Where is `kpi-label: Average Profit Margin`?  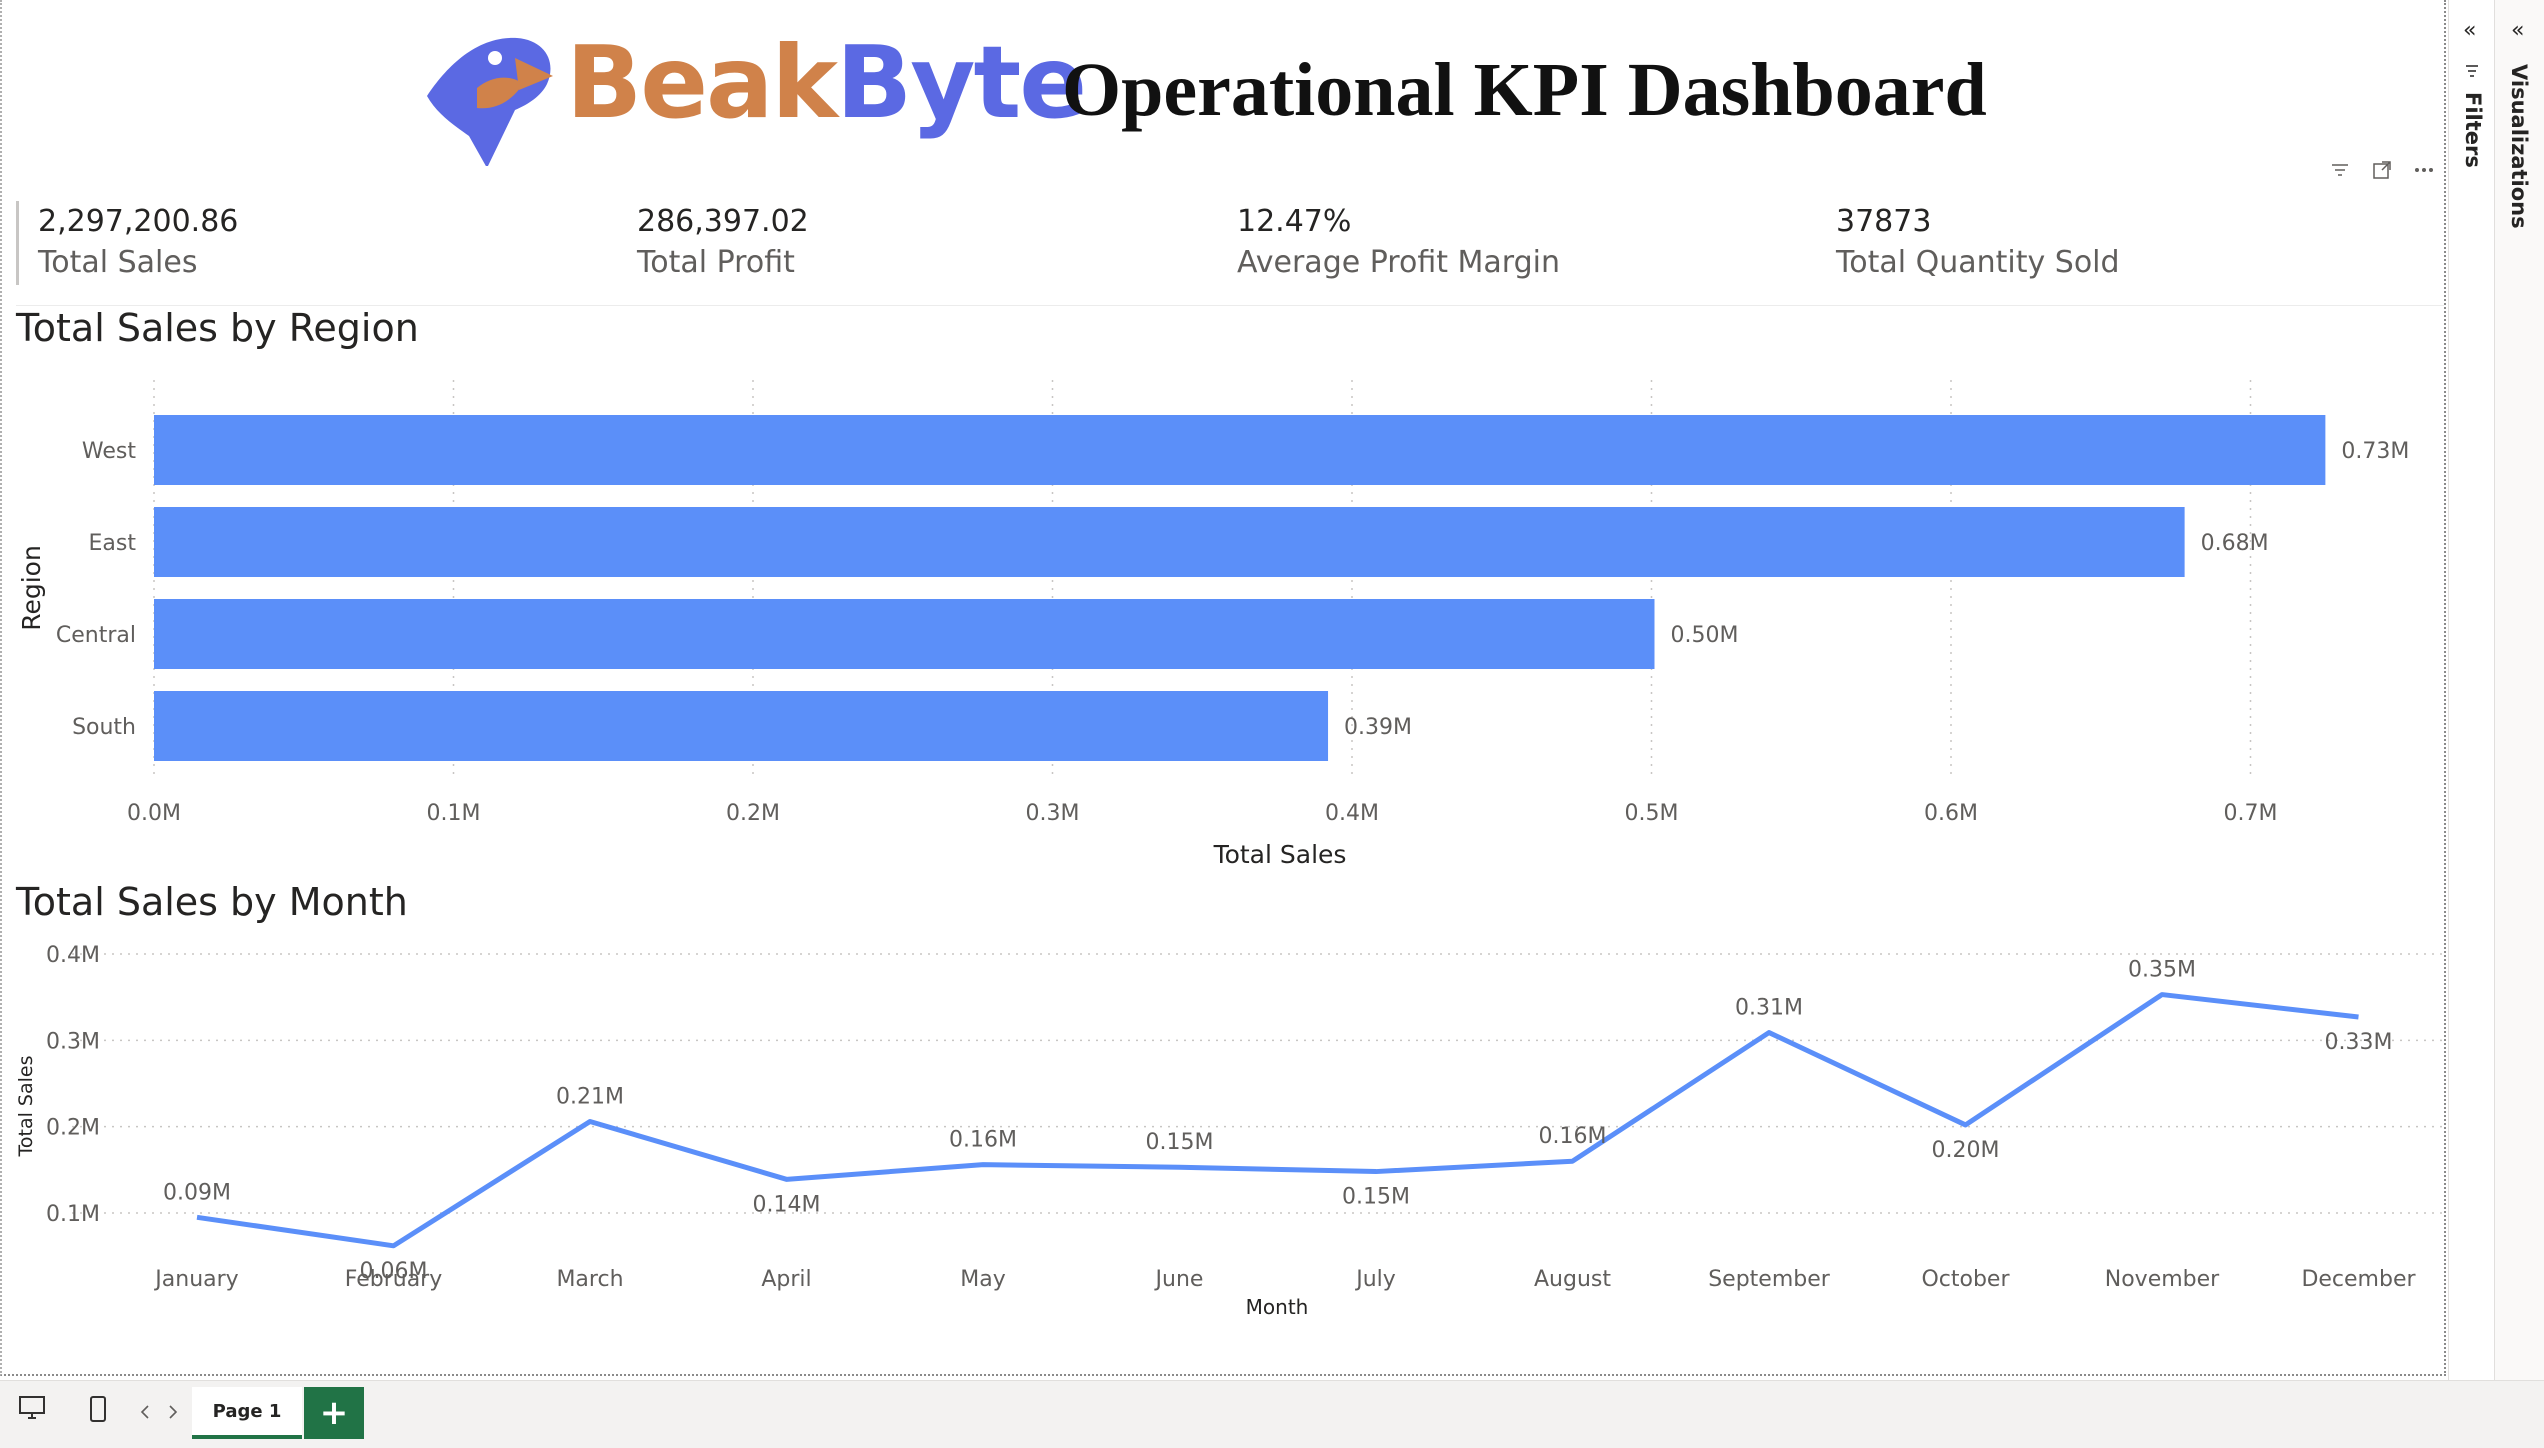 kpi-label: Average Profit Margin is located at coordinates (1398, 262).